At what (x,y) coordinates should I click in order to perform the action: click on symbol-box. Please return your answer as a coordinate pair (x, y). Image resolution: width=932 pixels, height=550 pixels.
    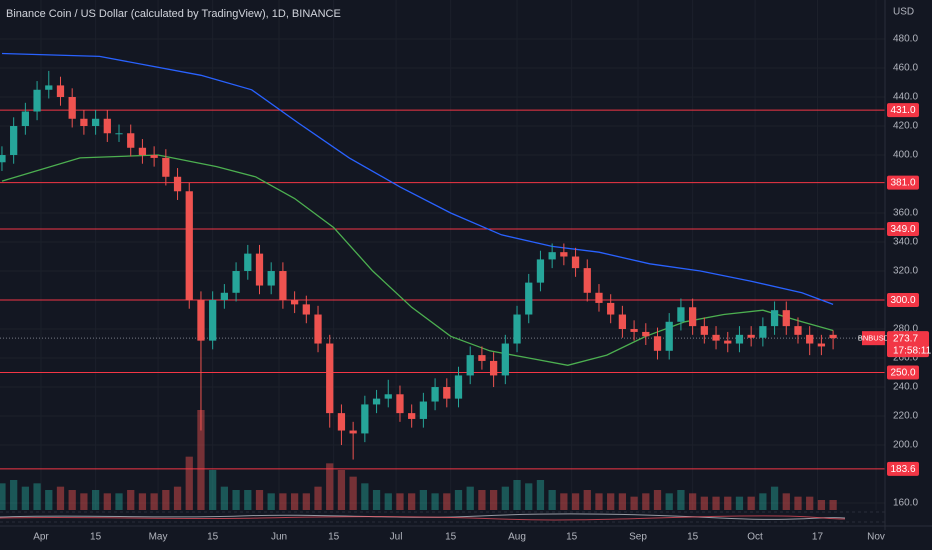
    Looking at the image, I should click on (873, 338).